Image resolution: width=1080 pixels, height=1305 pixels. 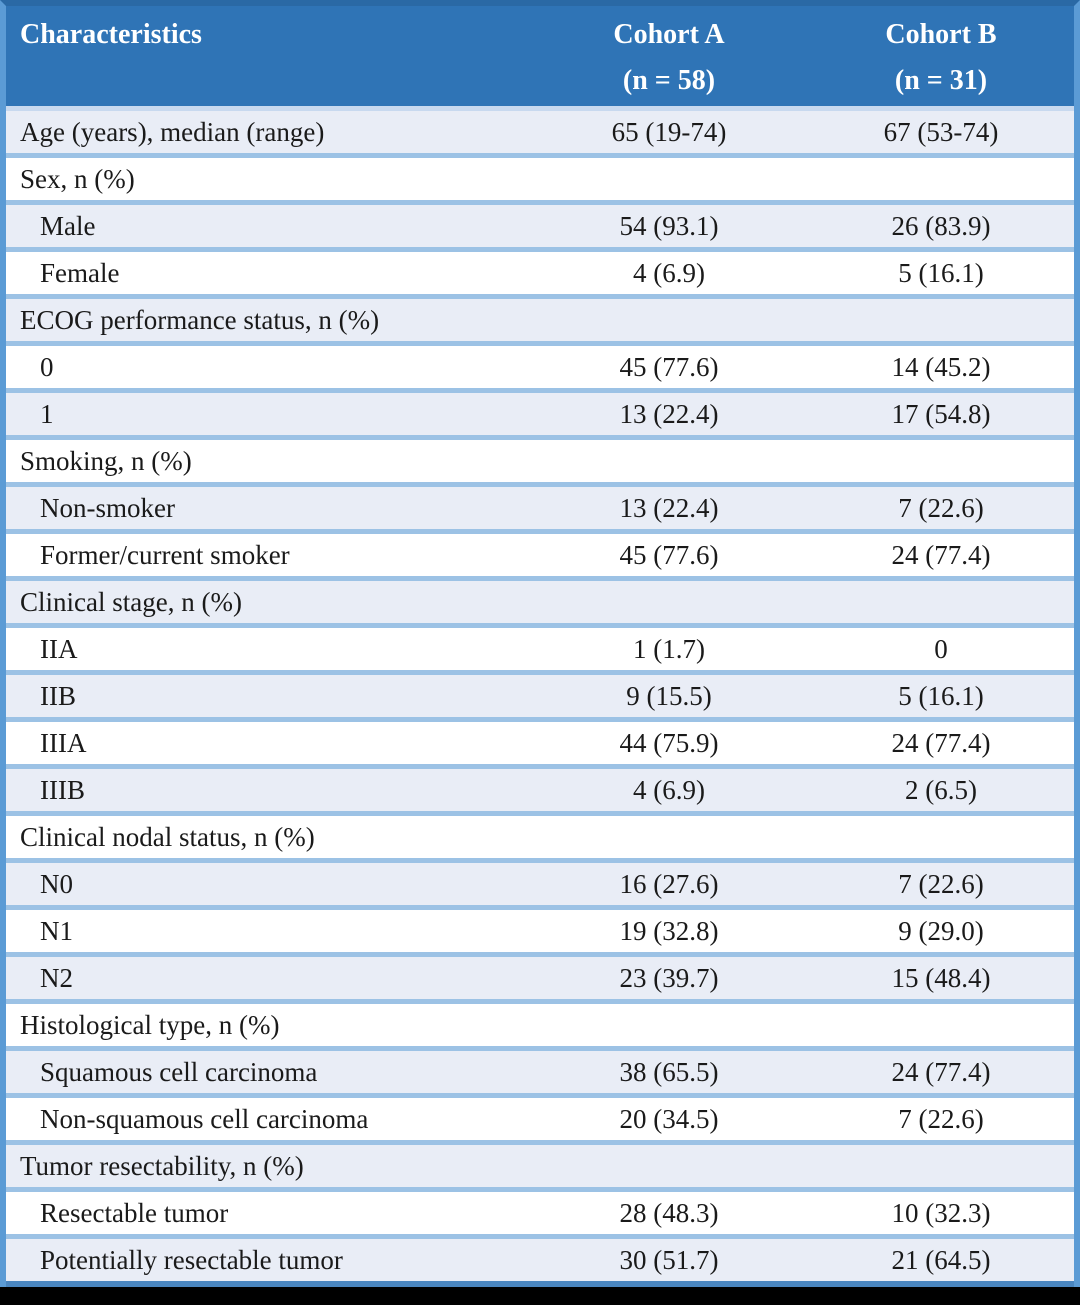 I want to click on table-row: IIIB 4 (6.9) 2 (6.5), so click(x=540, y=792).